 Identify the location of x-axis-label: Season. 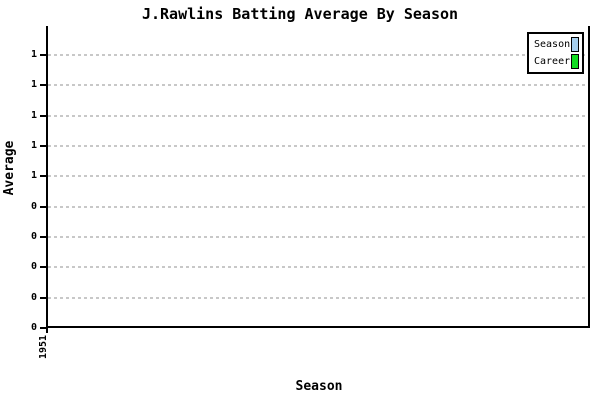
(319, 386).